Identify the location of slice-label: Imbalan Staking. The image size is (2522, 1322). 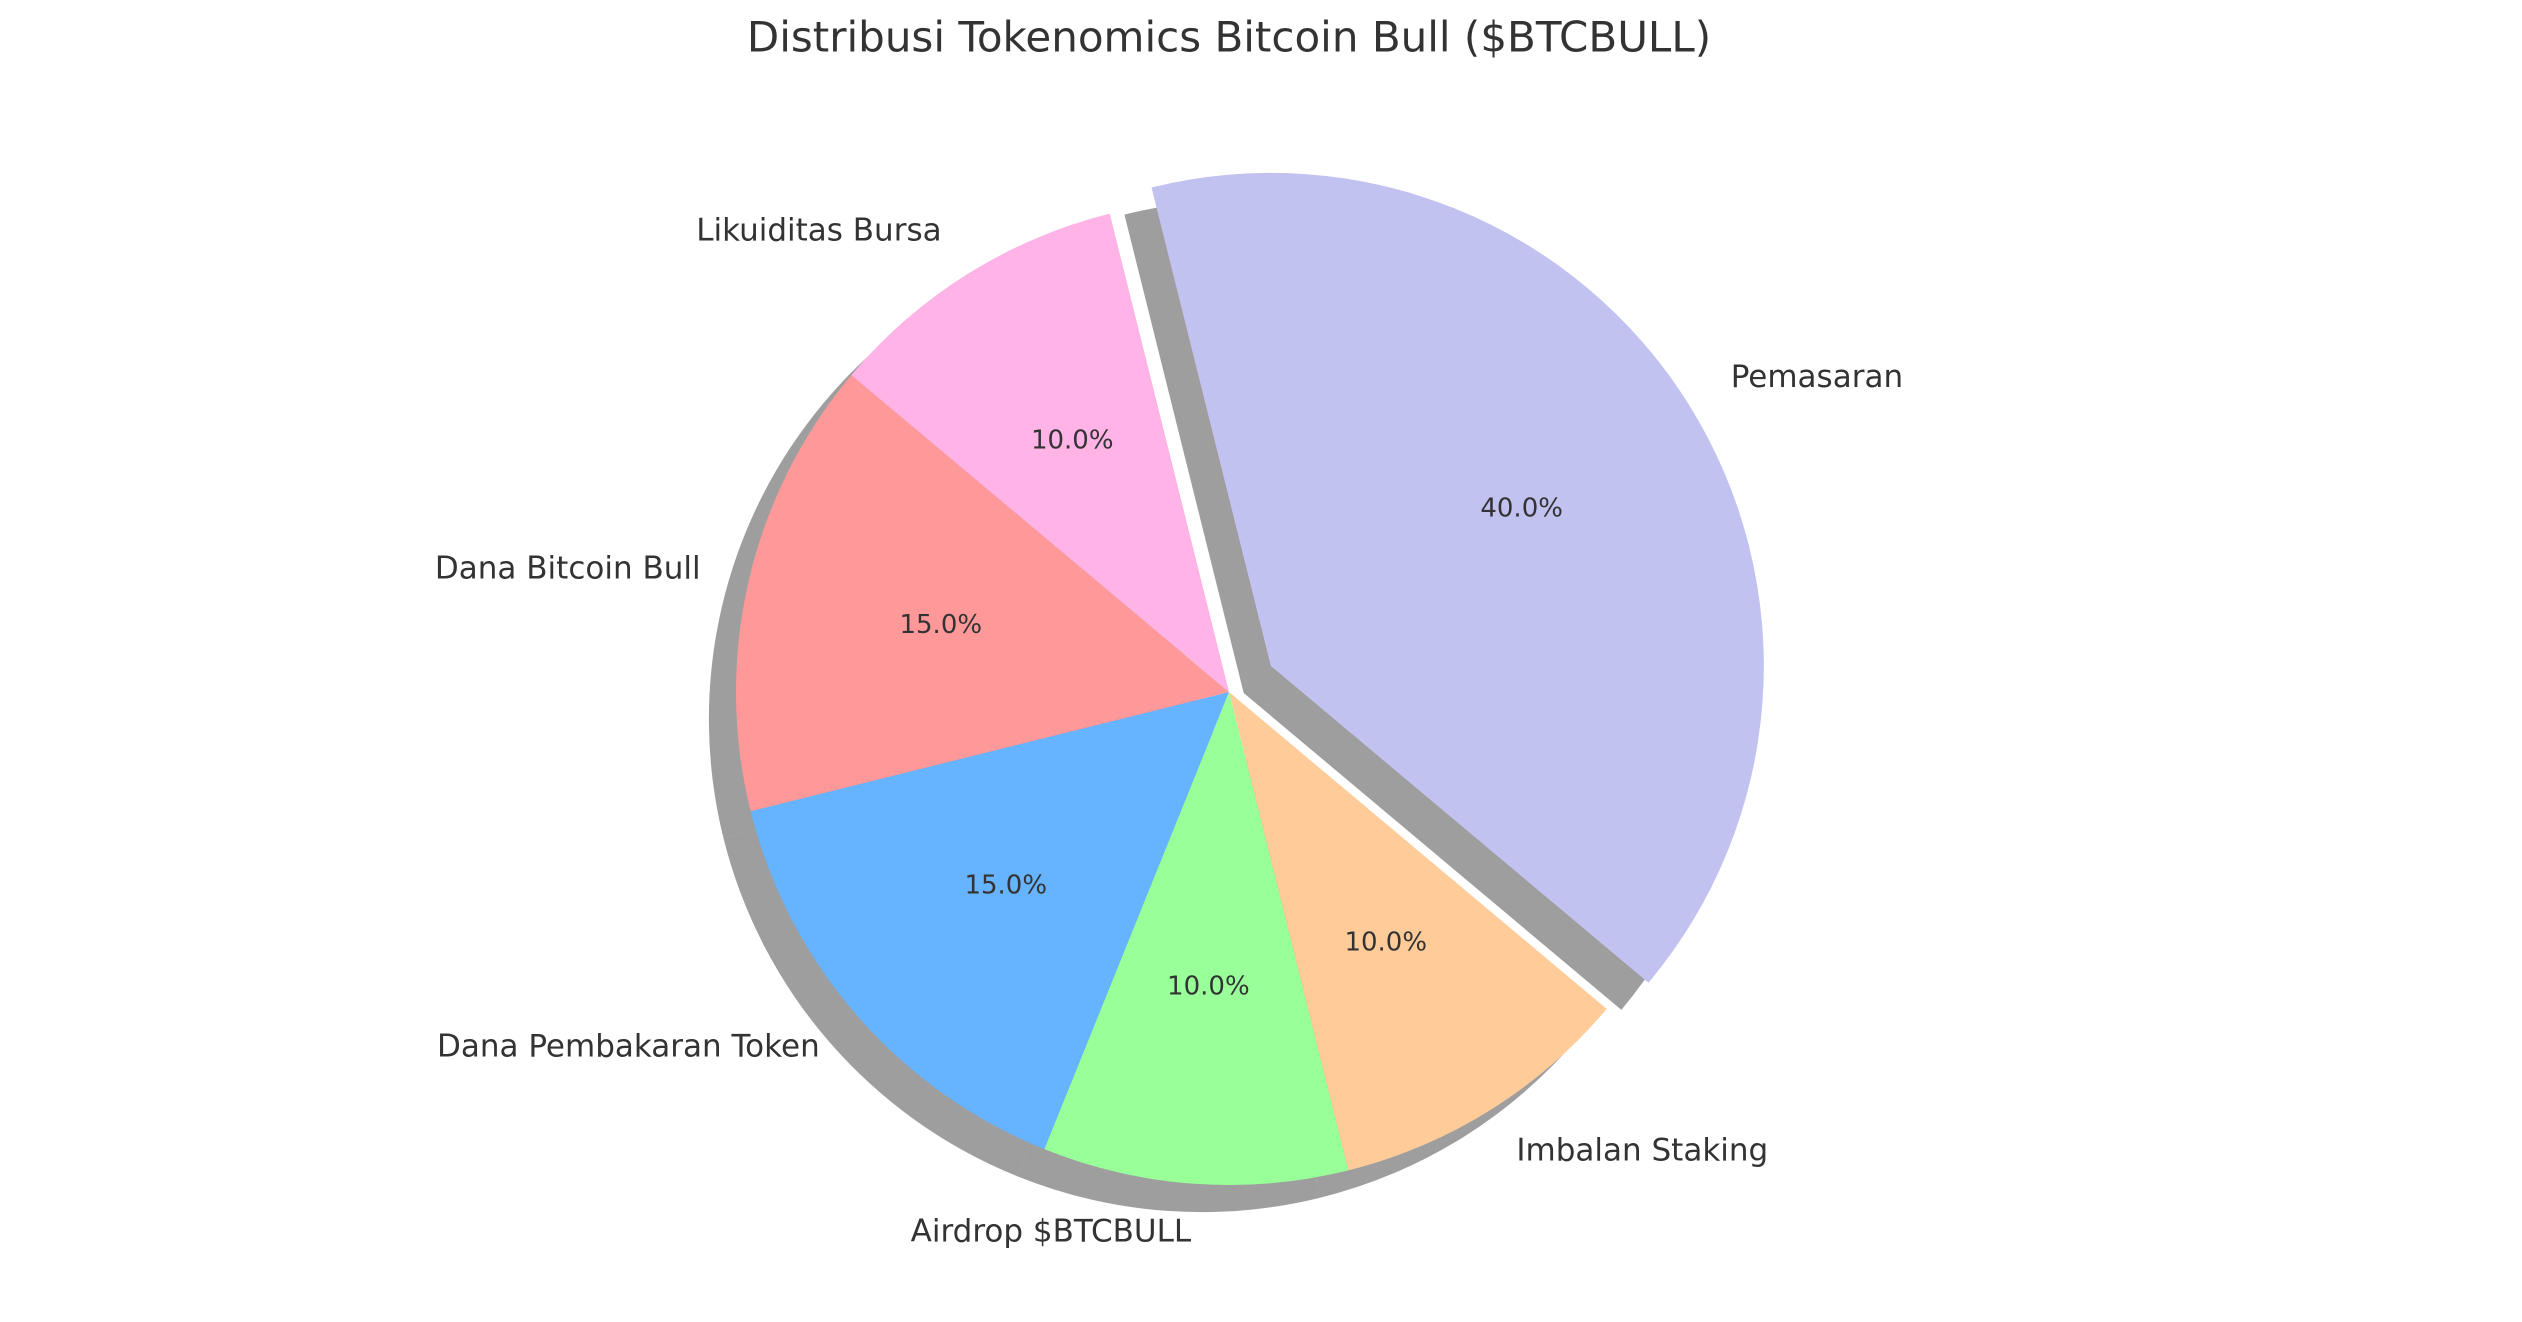
(1642, 1150).